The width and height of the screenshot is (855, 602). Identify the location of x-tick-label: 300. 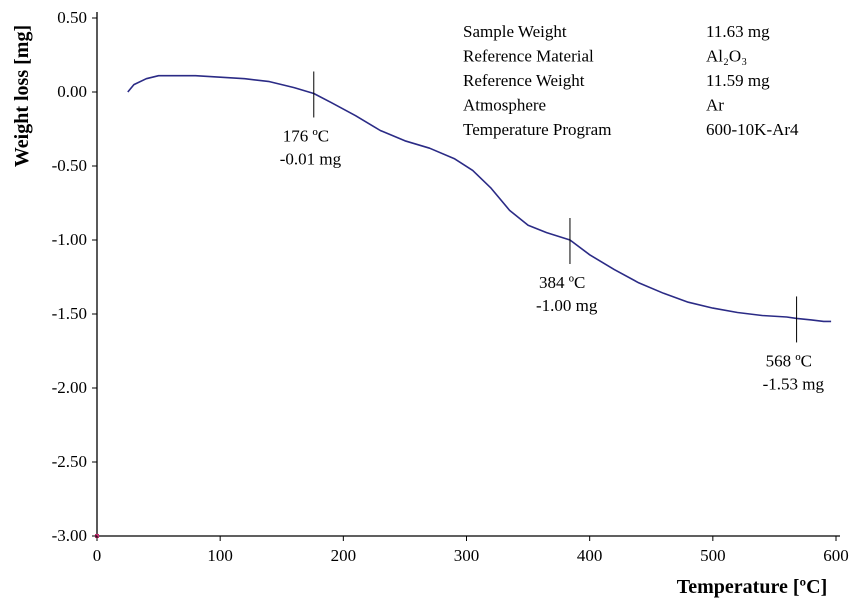
(467, 555).